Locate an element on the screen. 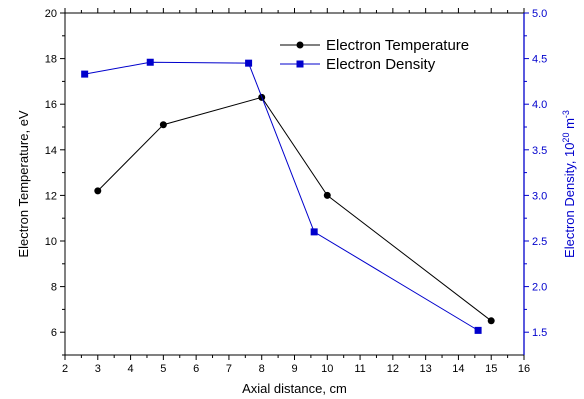 This screenshot has width=584, height=399. right-y-axis-title-exponent-2: -3 is located at coordinates (566, 114).